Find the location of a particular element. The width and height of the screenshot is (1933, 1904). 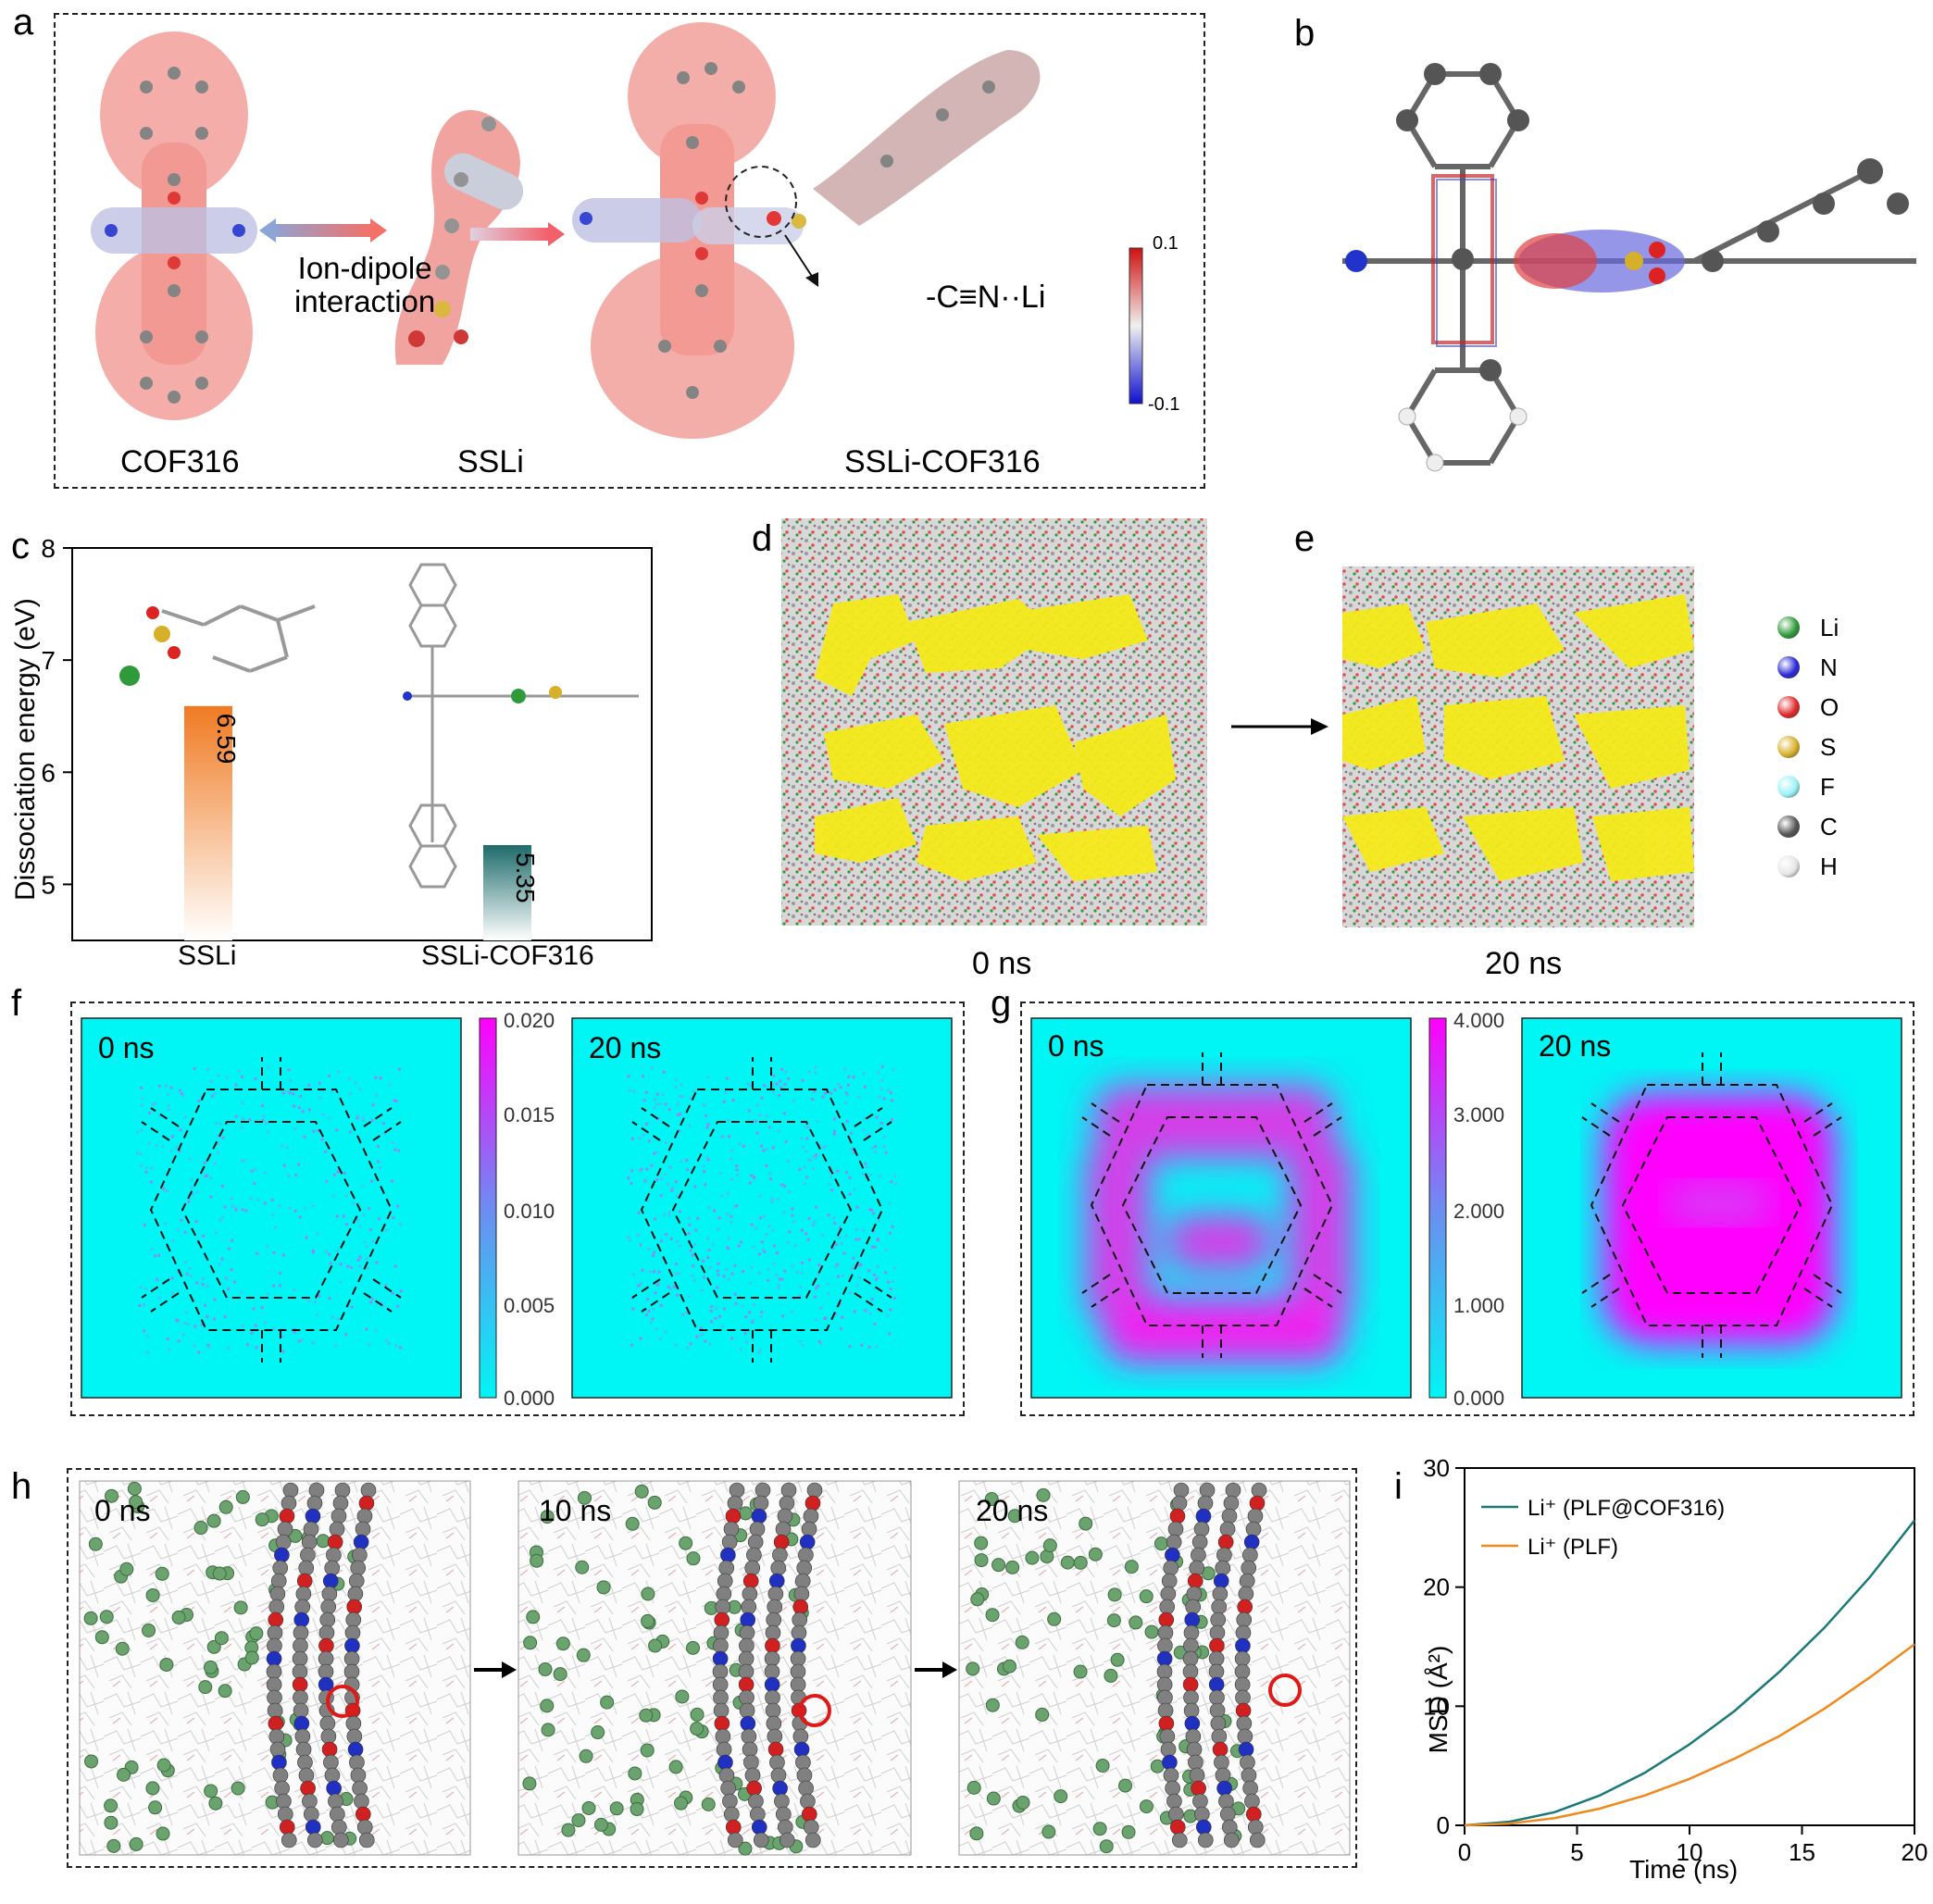

md-frame-time-2: 20 ns is located at coordinates (1012, 1510).